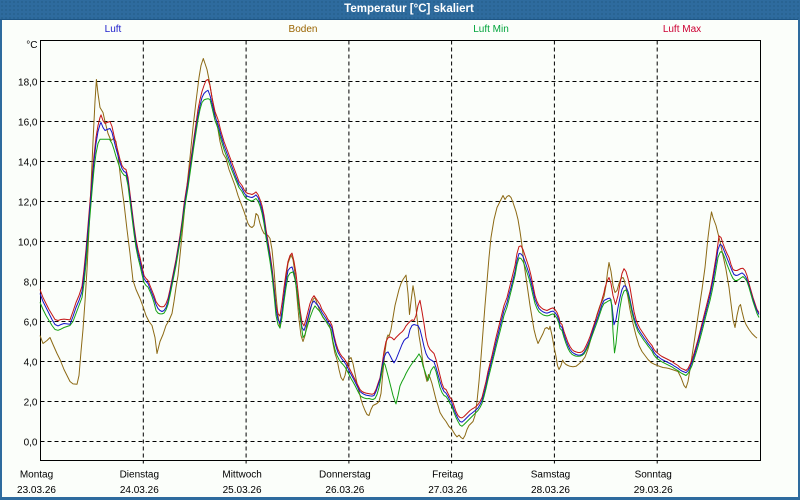  Describe the element at coordinates (139, 475) in the screenshot. I see `svg-text: Dienstag` at that location.